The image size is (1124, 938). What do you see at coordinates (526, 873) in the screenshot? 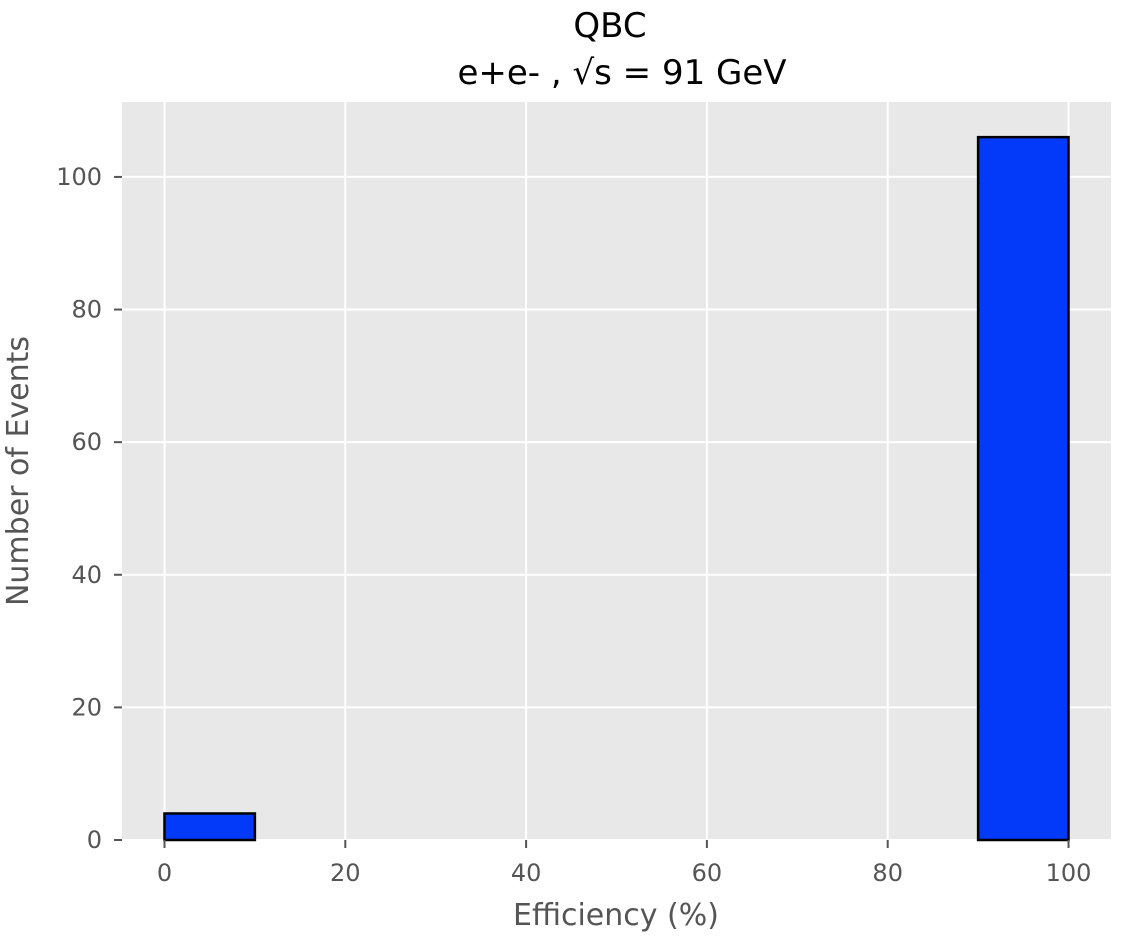
I see `x-tick-label: 40` at bounding box center [526, 873].